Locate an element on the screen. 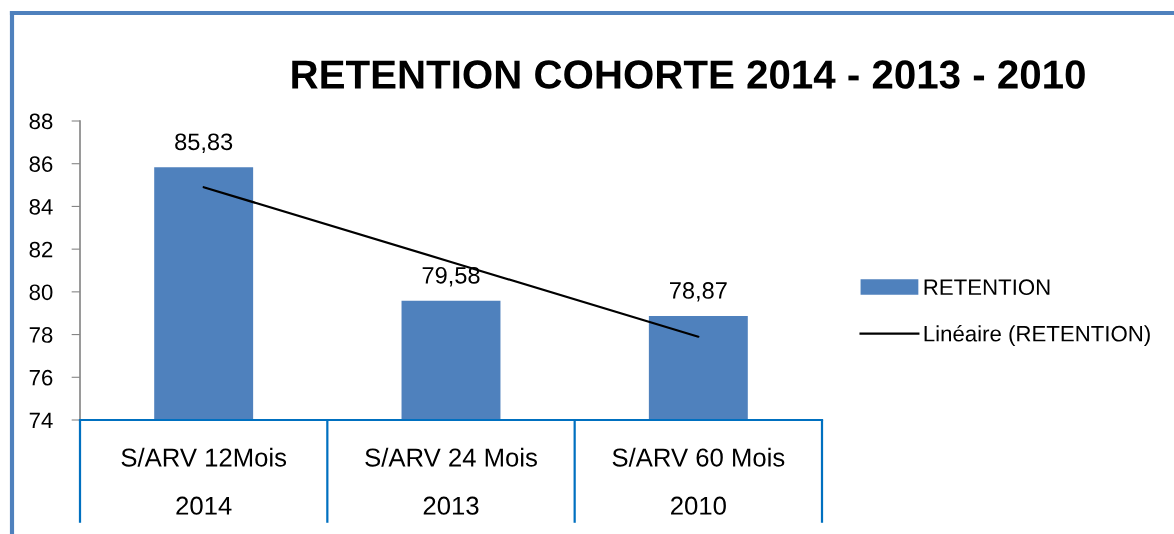  y-tick-label: 78 is located at coordinates (41, 335).